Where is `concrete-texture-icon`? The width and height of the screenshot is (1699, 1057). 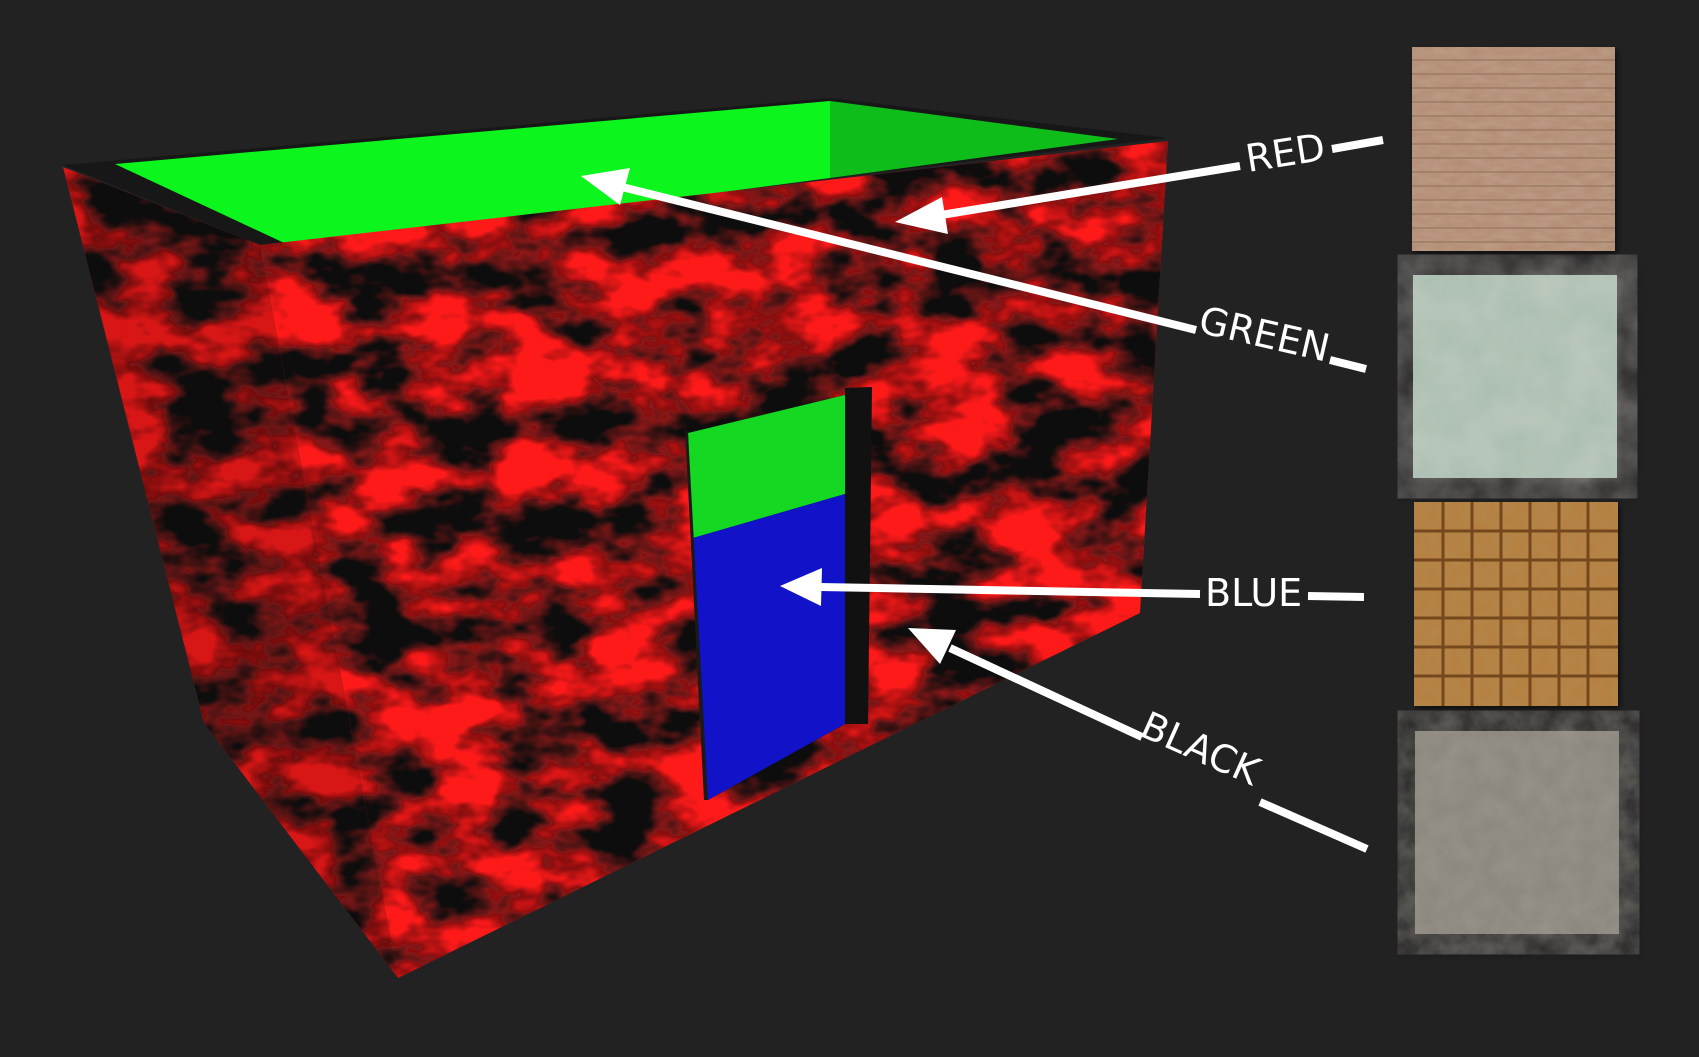 concrete-texture-icon is located at coordinates (1517, 832).